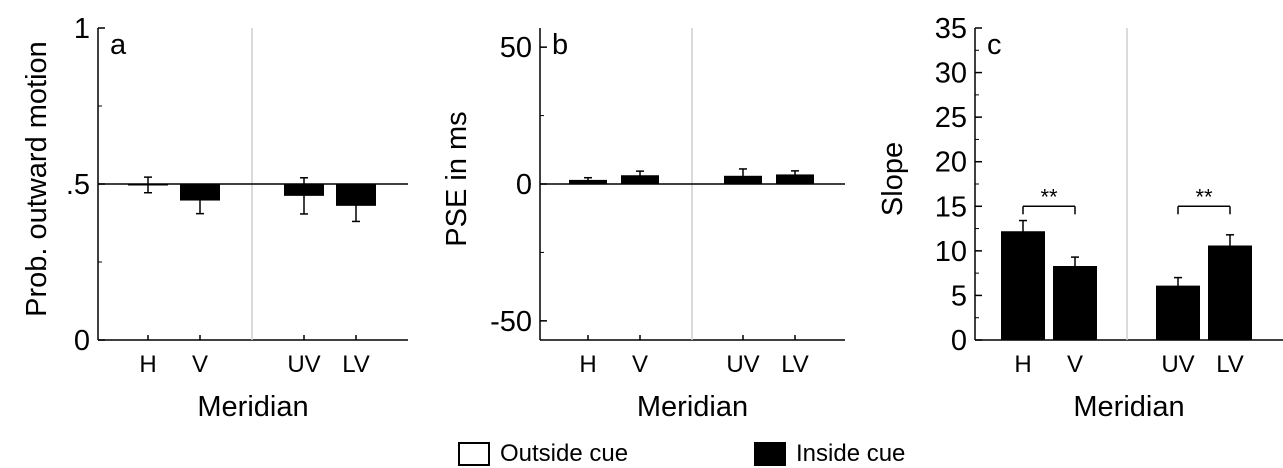  I want to click on panel-b-x-tick-label-LV: LV, so click(795, 364).